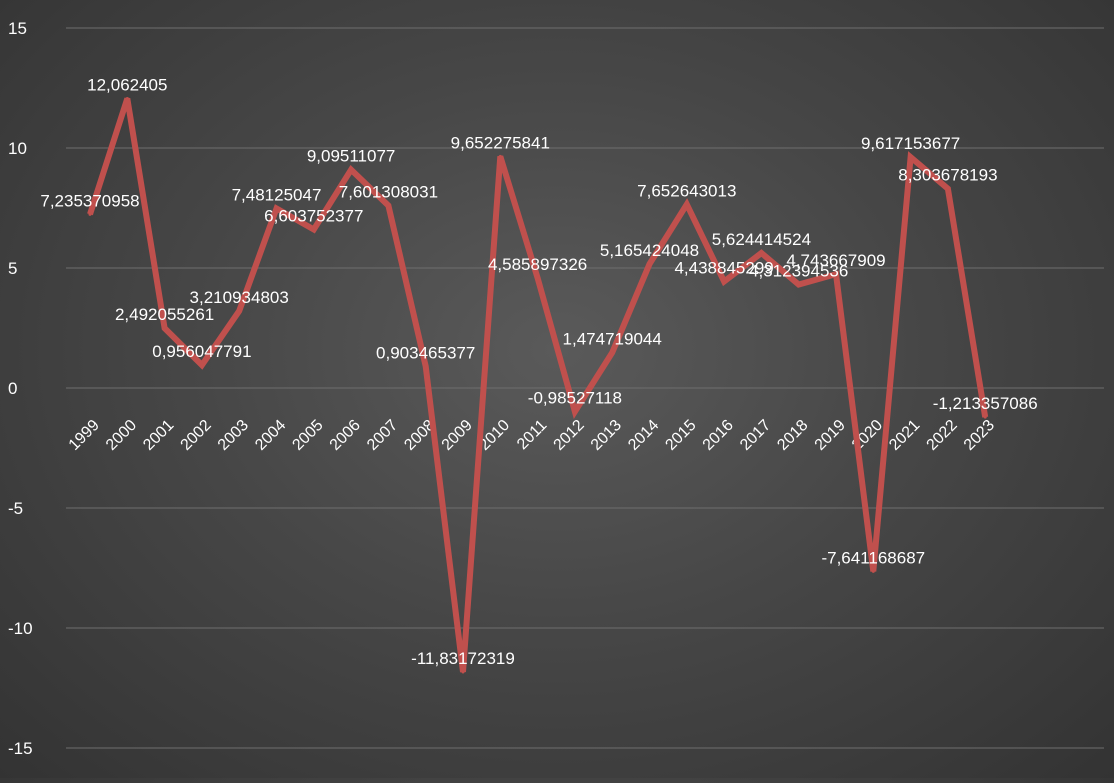 The height and width of the screenshot is (783, 1114). What do you see at coordinates (382, 435) in the screenshot?
I see `x-tick-label: 2007` at bounding box center [382, 435].